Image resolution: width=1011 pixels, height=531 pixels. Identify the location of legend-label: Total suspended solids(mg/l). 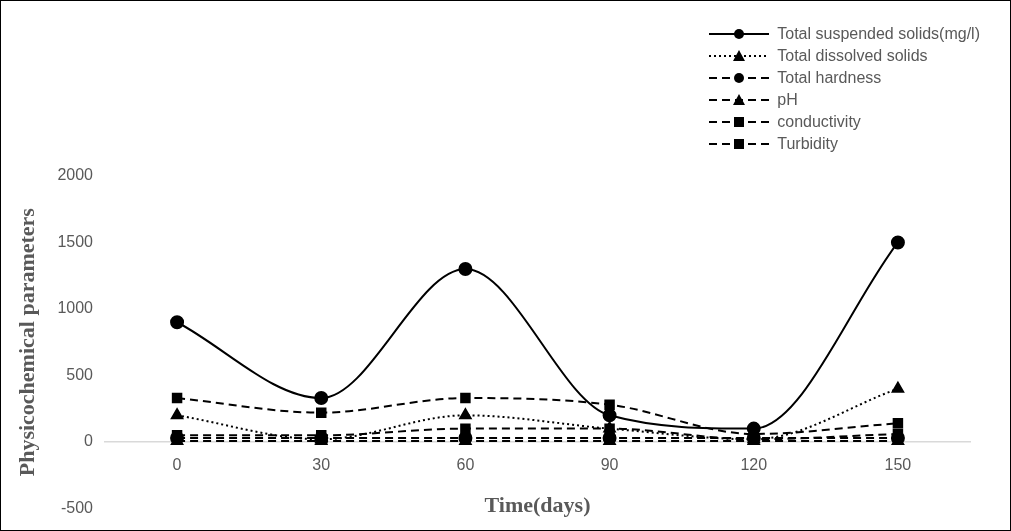
(878, 34).